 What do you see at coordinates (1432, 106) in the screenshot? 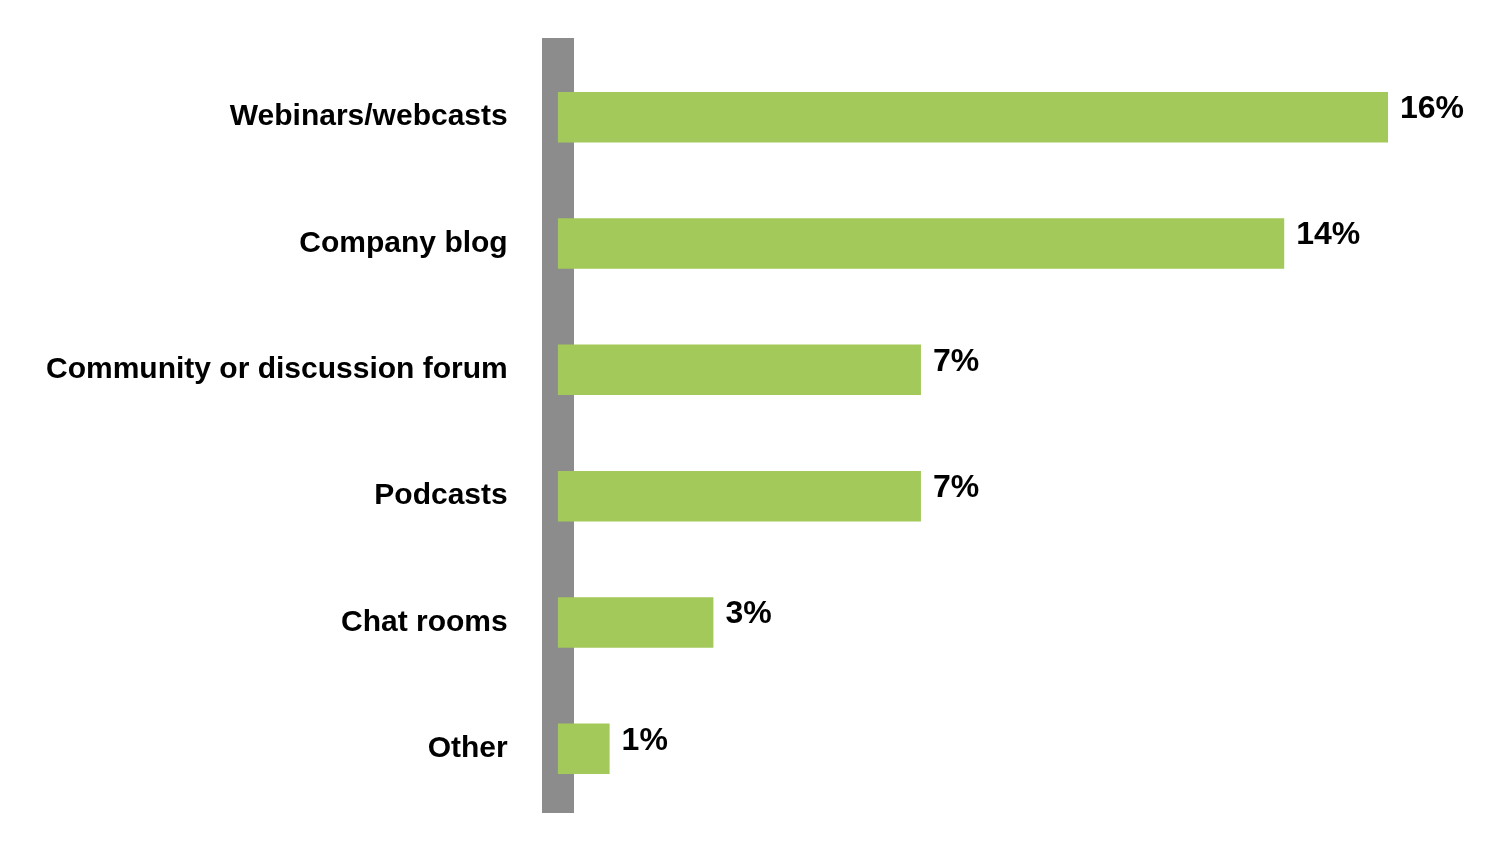
I see `data-label: 16%` at bounding box center [1432, 106].